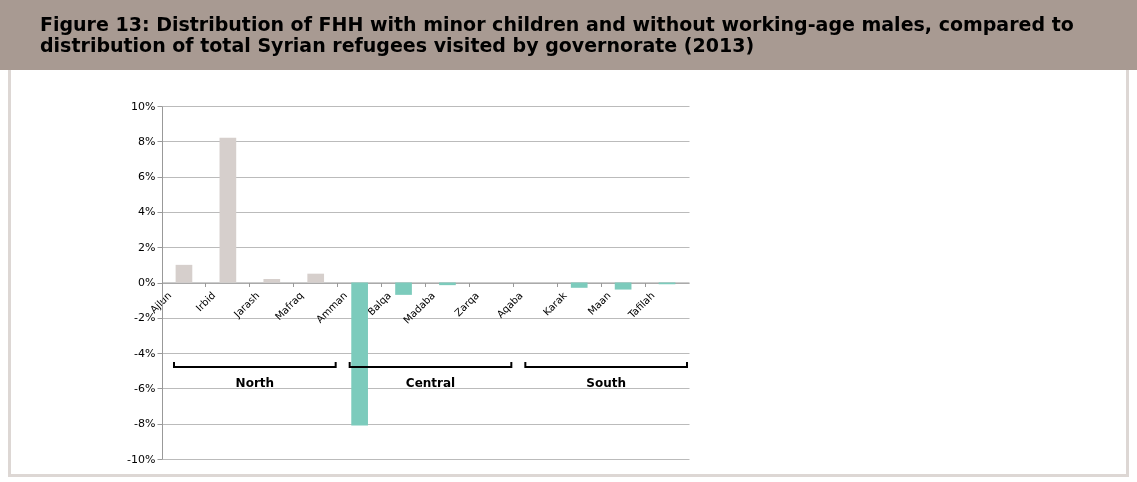 Image resolution: width=1137 pixels, height=482 pixels. I want to click on y-tick-label: 6%, so click(147, 177).